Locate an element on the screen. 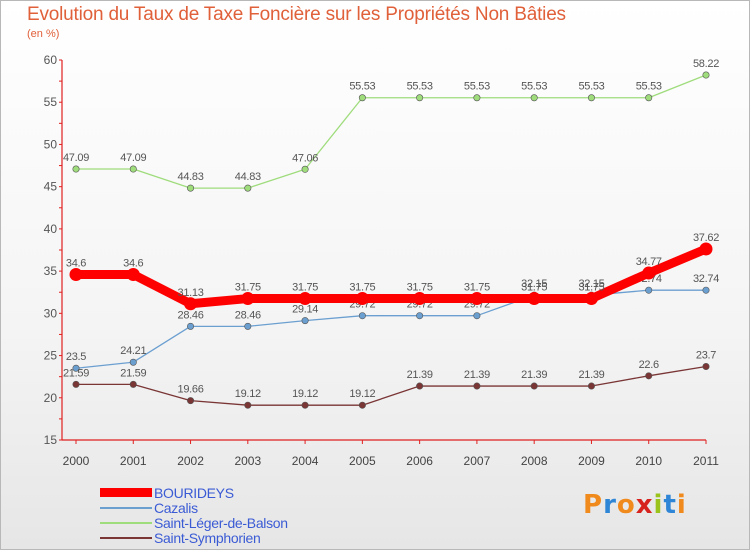 The height and width of the screenshot is (550, 750). x-tick-label: 2003 is located at coordinates (247, 461).